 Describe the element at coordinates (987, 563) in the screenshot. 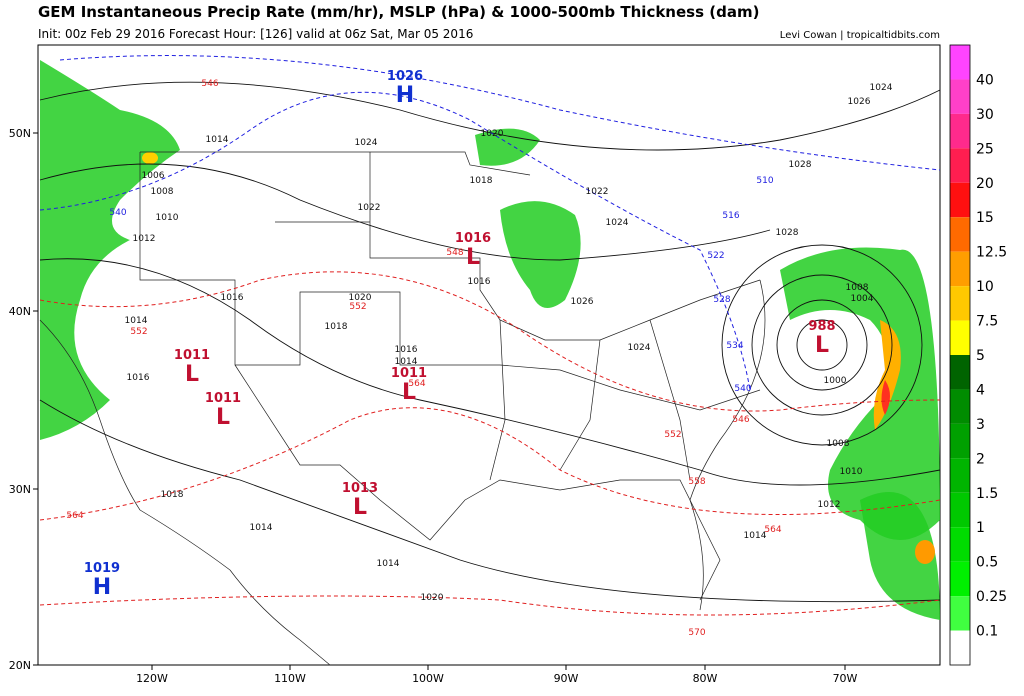

I see `colorbar-label: 0.5` at that location.